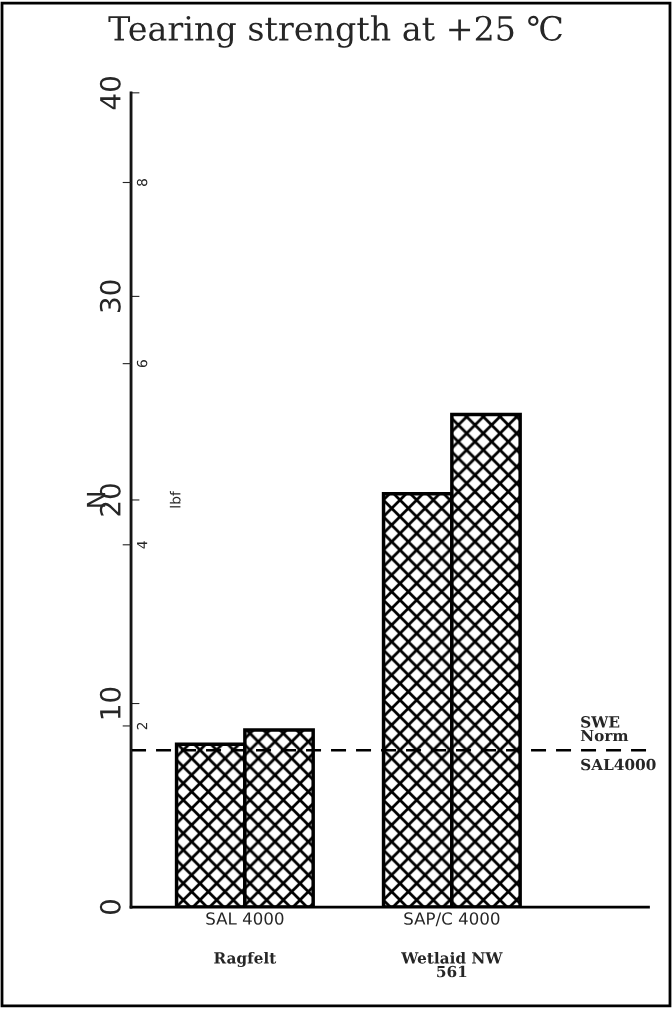 This screenshot has width=672, height=1009. What do you see at coordinates (452, 964) in the screenshot?
I see `text: Wetlaid NW 561` at bounding box center [452, 964].